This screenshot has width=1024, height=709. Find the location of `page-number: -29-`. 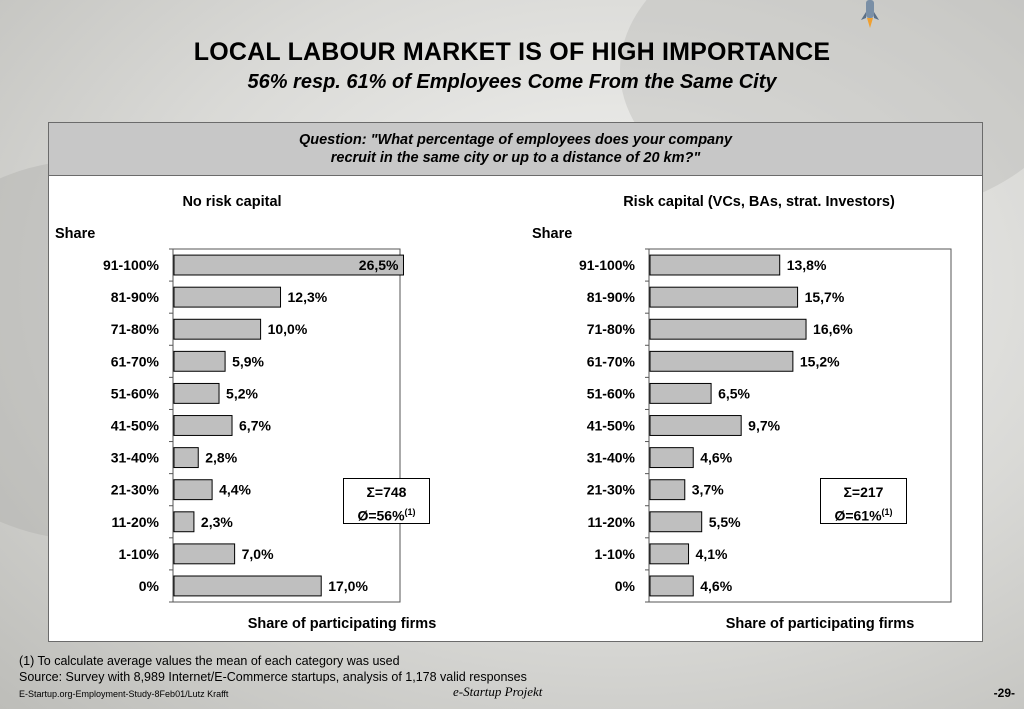

page-number: -29- is located at coordinates (1004, 693).